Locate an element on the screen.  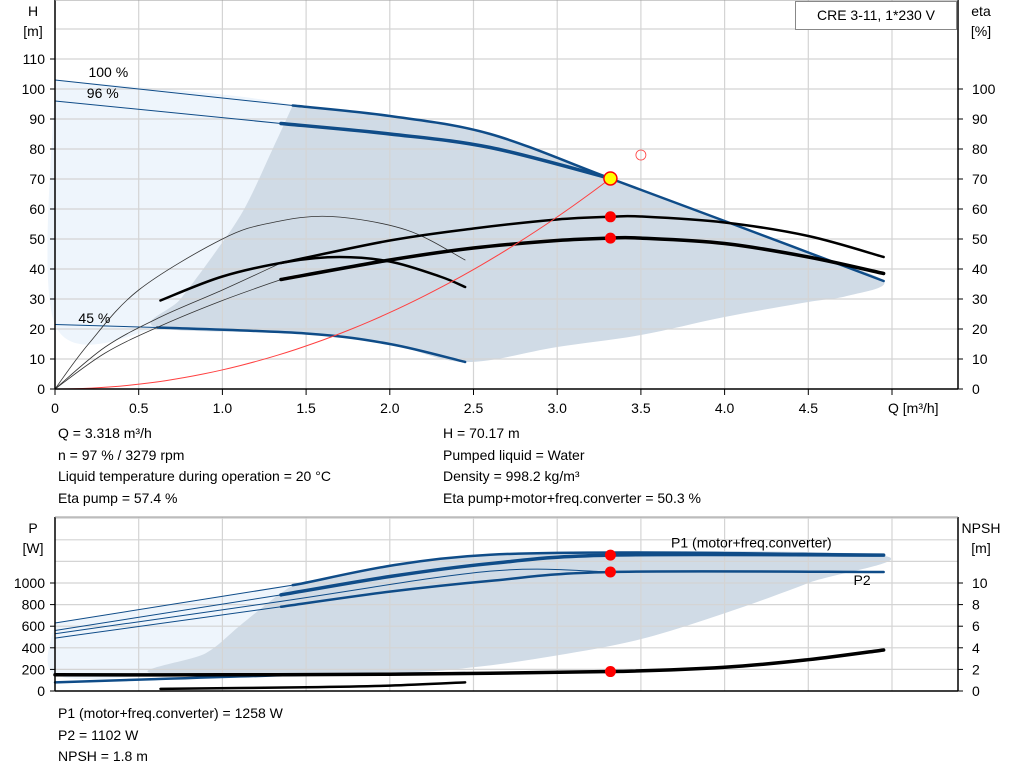
head-chart-area-light is located at coordinates (177, 212).